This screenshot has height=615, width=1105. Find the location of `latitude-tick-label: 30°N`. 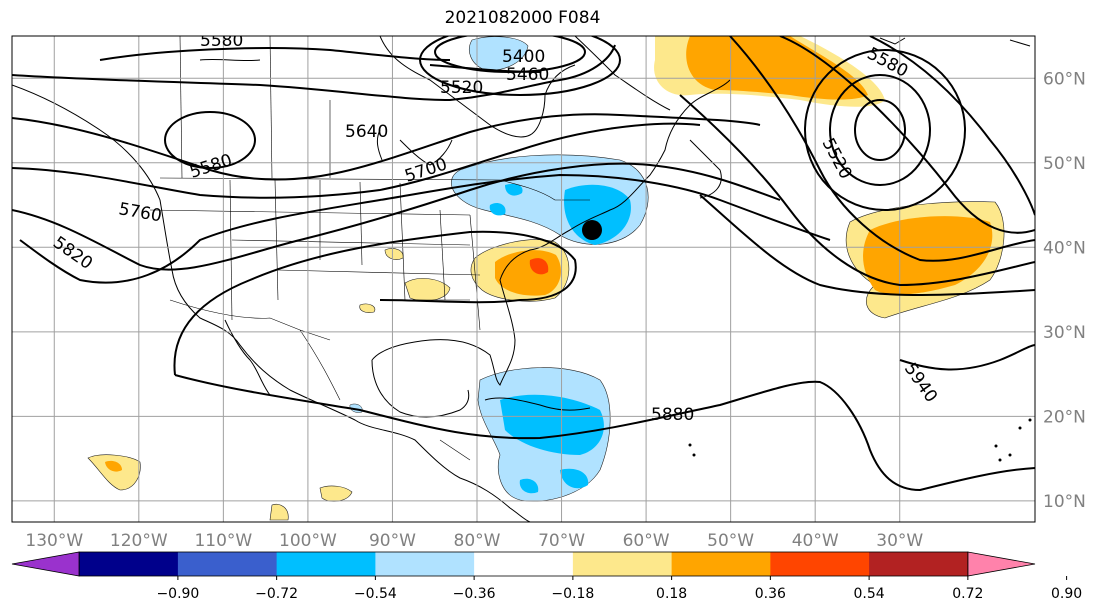

latitude-tick-label: 30°N is located at coordinates (1064, 333).